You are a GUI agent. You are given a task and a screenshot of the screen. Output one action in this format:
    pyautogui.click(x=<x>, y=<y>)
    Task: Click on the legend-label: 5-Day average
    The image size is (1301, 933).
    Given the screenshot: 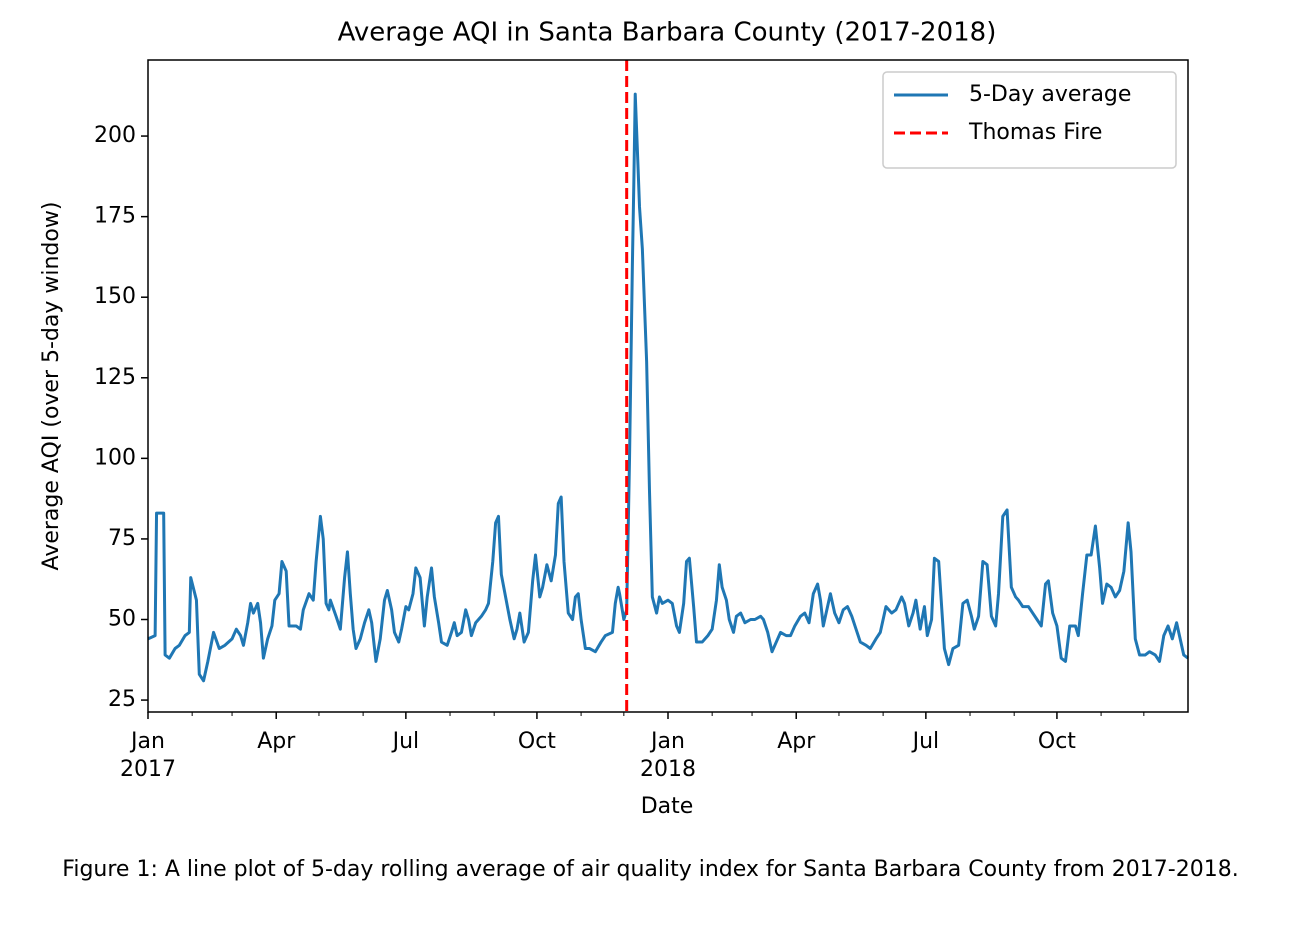 What is the action you would take?
    pyautogui.click(x=1050, y=94)
    